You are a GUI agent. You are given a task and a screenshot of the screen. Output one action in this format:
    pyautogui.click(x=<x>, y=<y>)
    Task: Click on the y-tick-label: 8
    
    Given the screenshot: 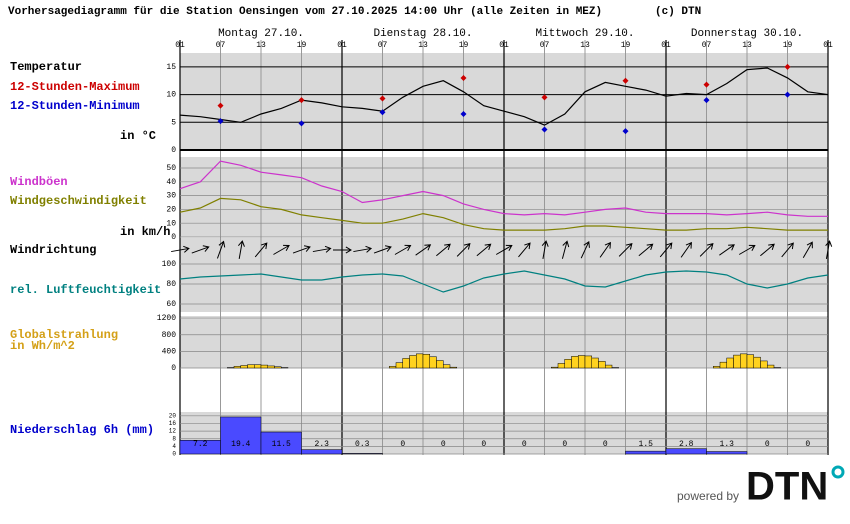 What is the action you would take?
    pyautogui.click(x=174, y=438)
    